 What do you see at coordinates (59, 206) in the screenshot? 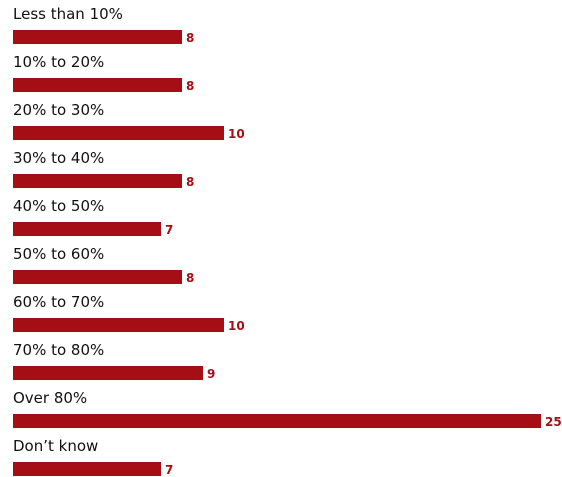
I see `category-label: 40% to 50%` at bounding box center [59, 206].